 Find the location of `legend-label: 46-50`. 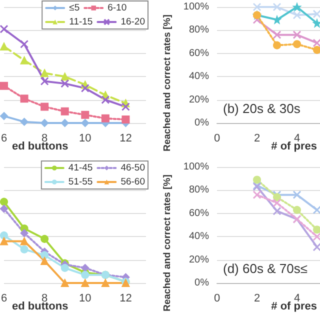

legend-label: 46-50 is located at coordinates (133, 168).